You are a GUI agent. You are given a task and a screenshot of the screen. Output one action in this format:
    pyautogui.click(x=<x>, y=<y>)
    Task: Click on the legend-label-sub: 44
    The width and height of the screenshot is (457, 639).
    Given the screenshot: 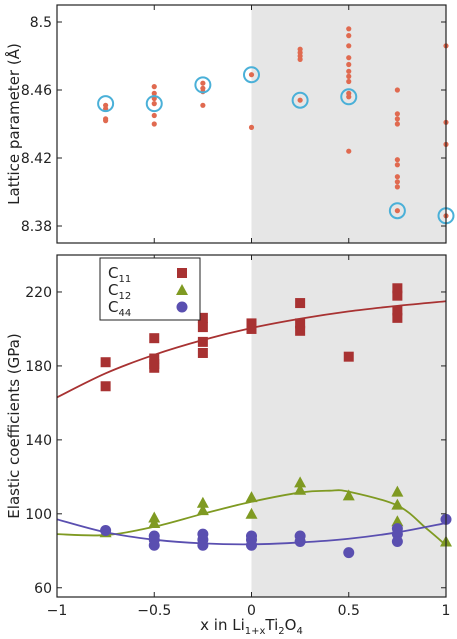 What is the action you would take?
    pyautogui.click(x=124, y=313)
    